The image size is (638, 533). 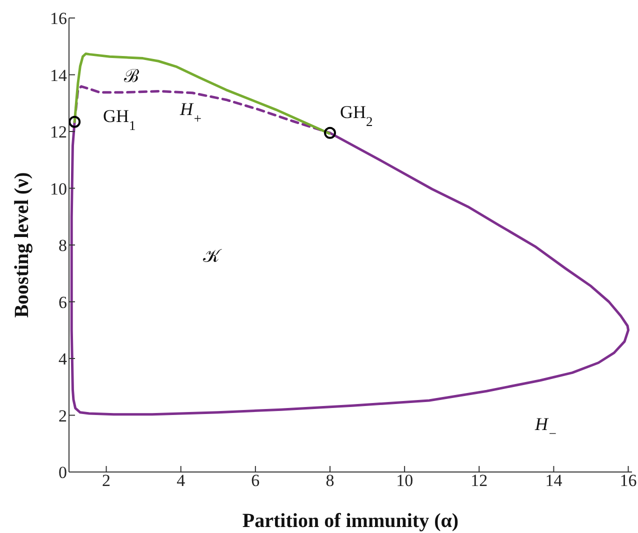 I want to click on x-tick-label: 6, so click(x=255, y=480).